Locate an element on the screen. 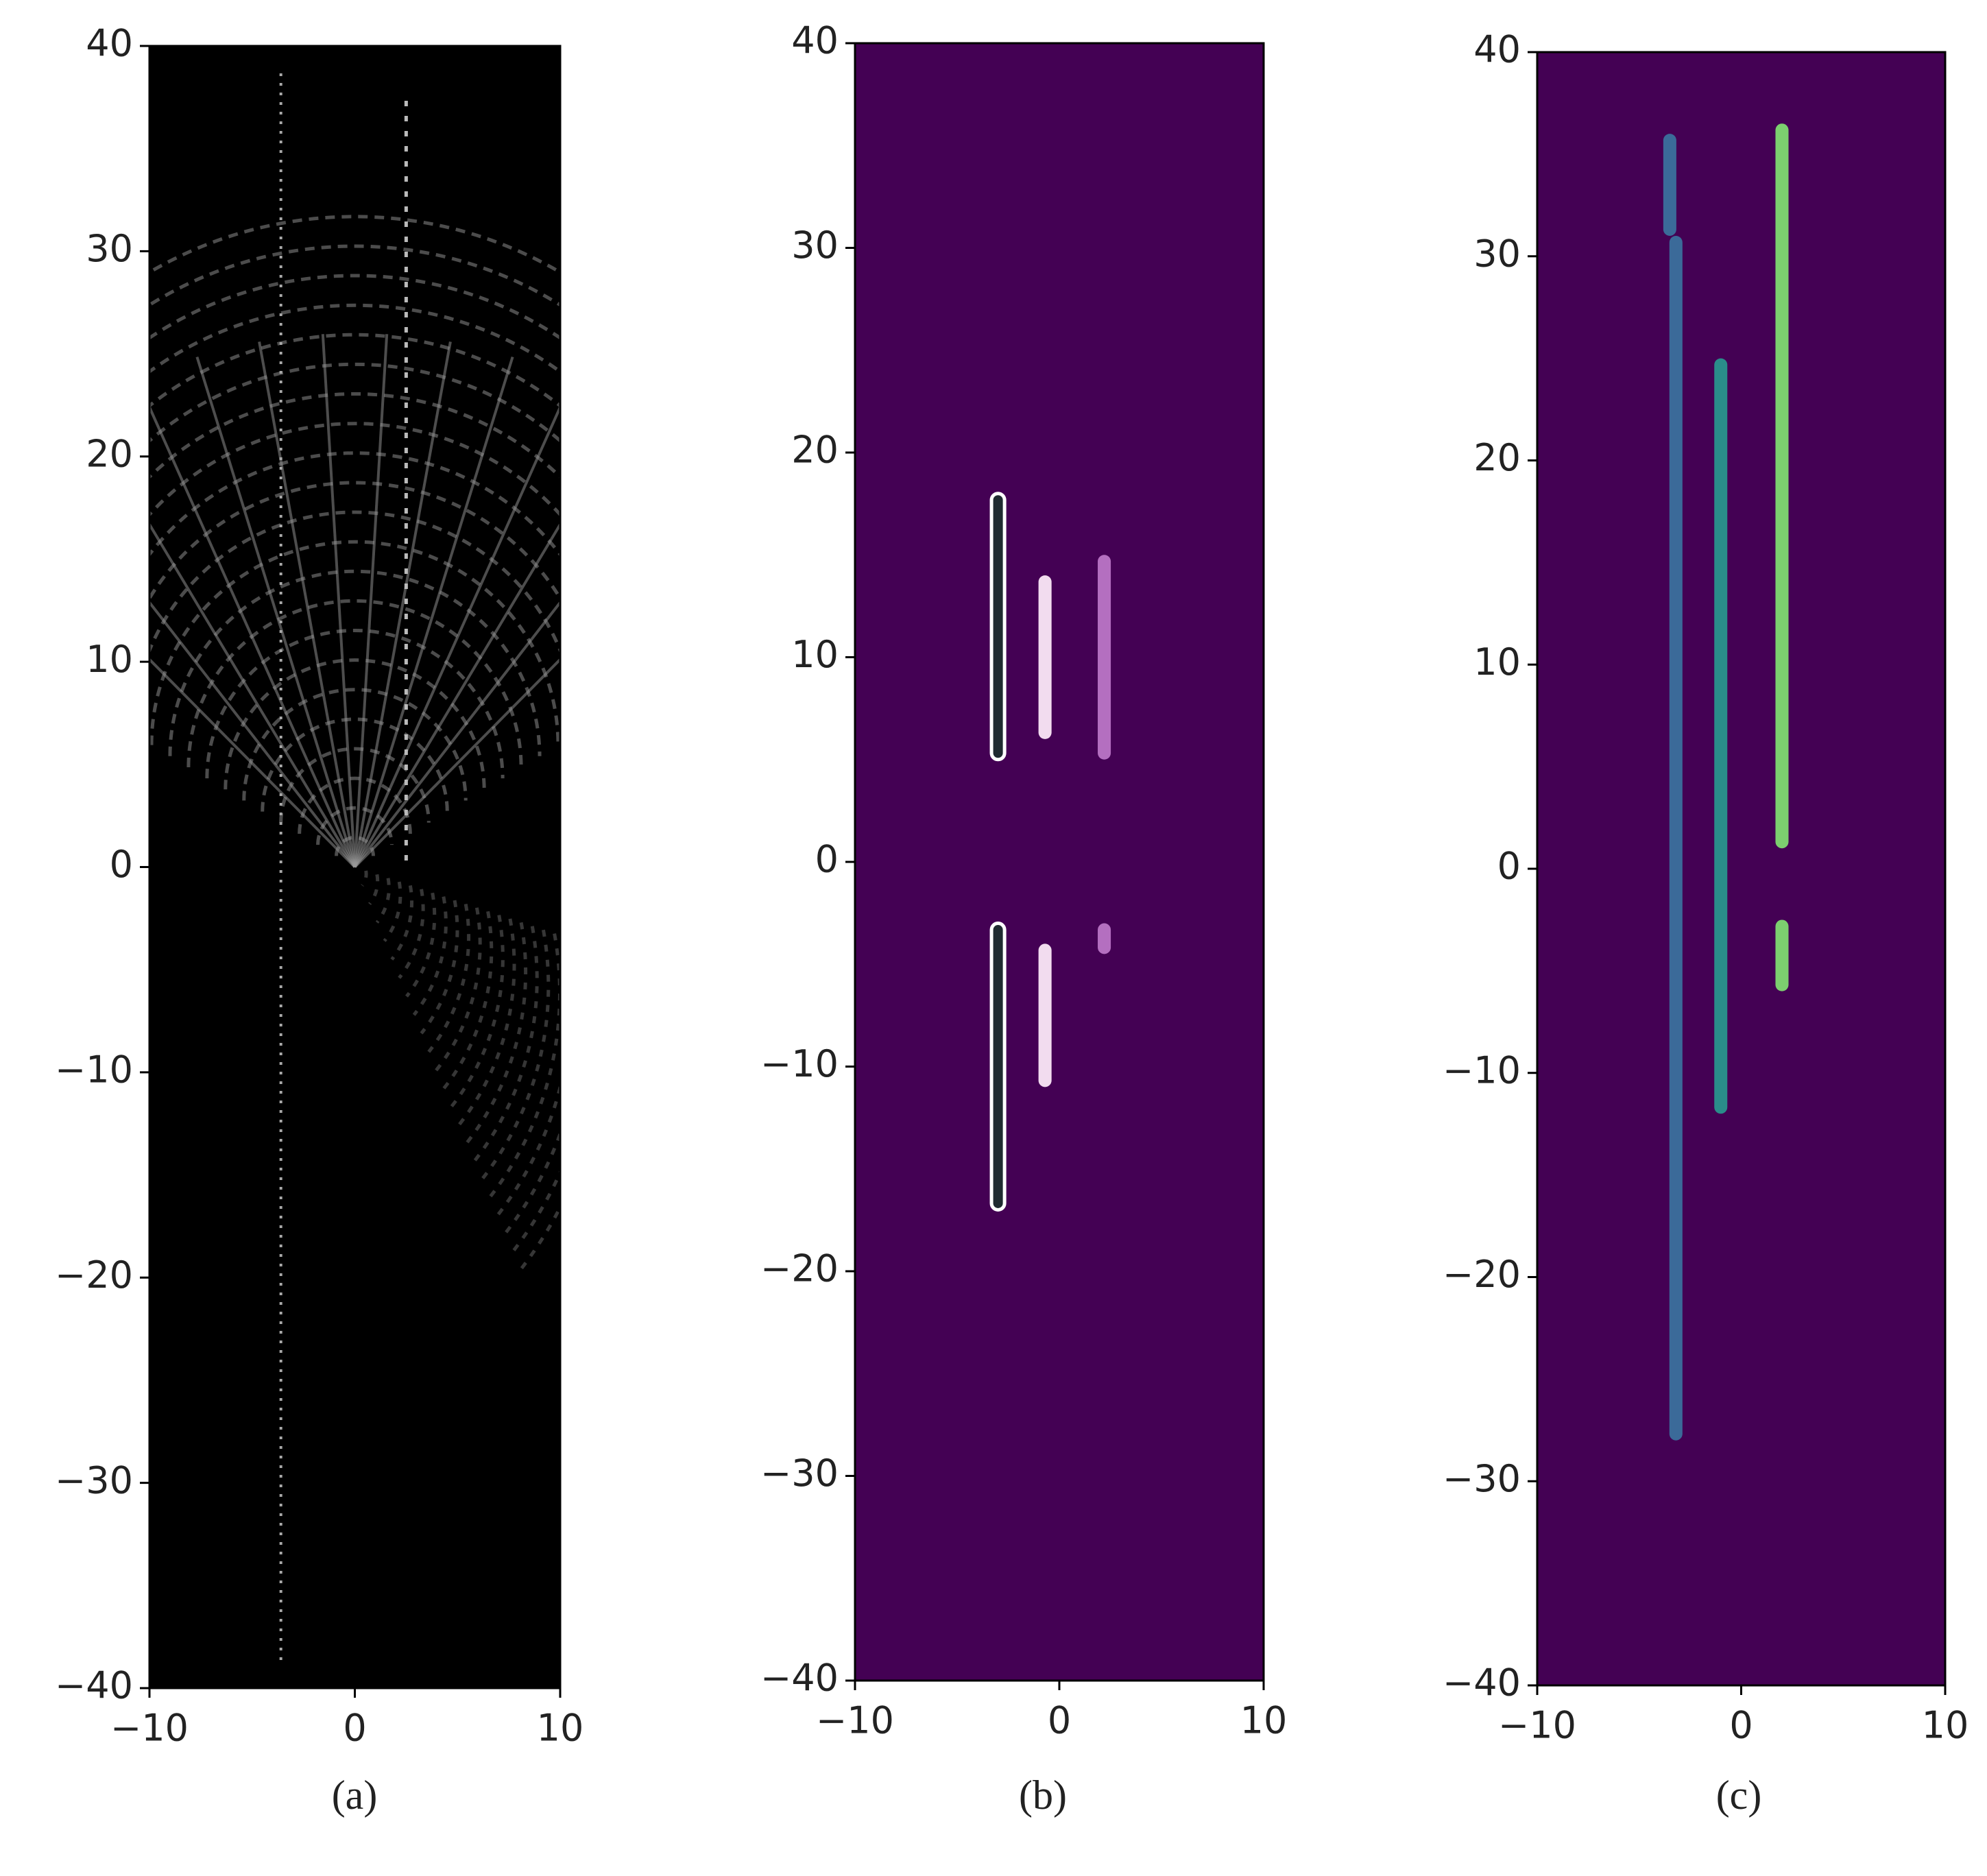 This screenshot has height=1876, width=1987. caption: (b) is located at coordinates (1043, 1795).